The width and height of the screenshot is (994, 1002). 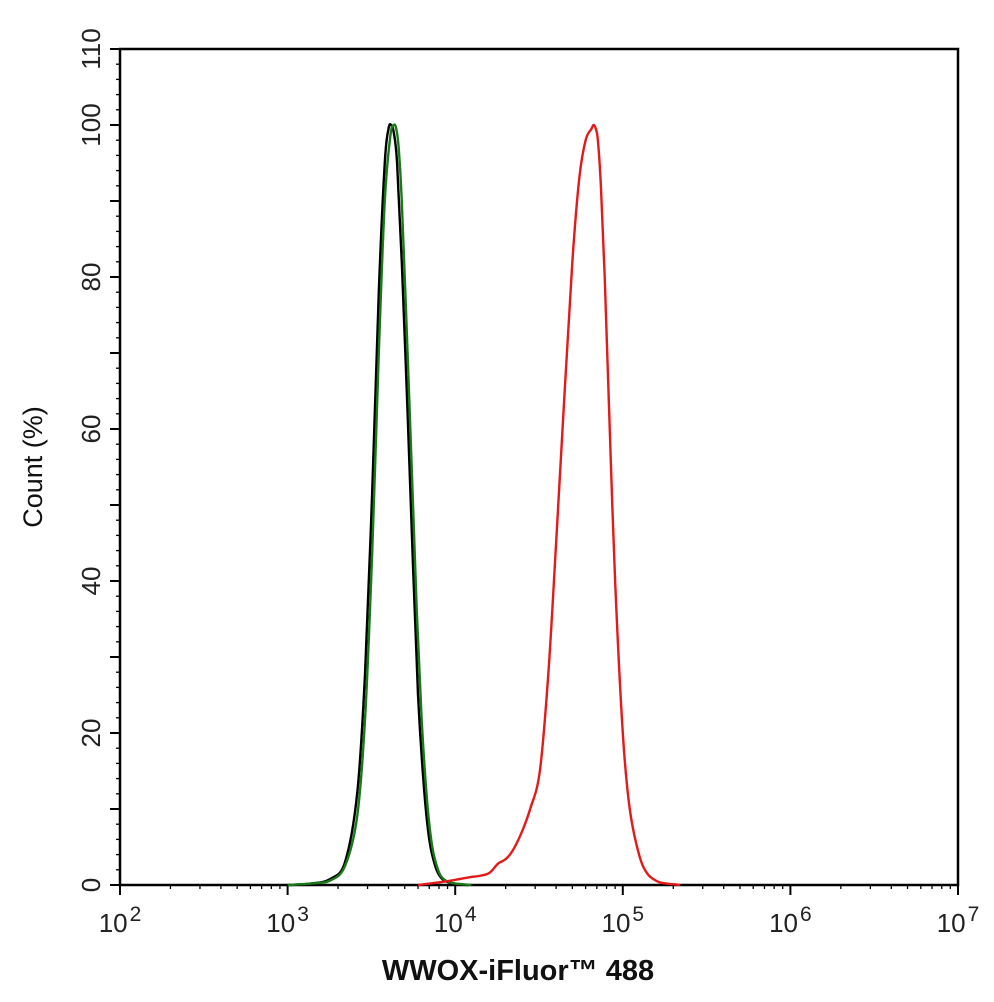 What do you see at coordinates (91, 124) in the screenshot?
I see `y-tick-label: 100` at bounding box center [91, 124].